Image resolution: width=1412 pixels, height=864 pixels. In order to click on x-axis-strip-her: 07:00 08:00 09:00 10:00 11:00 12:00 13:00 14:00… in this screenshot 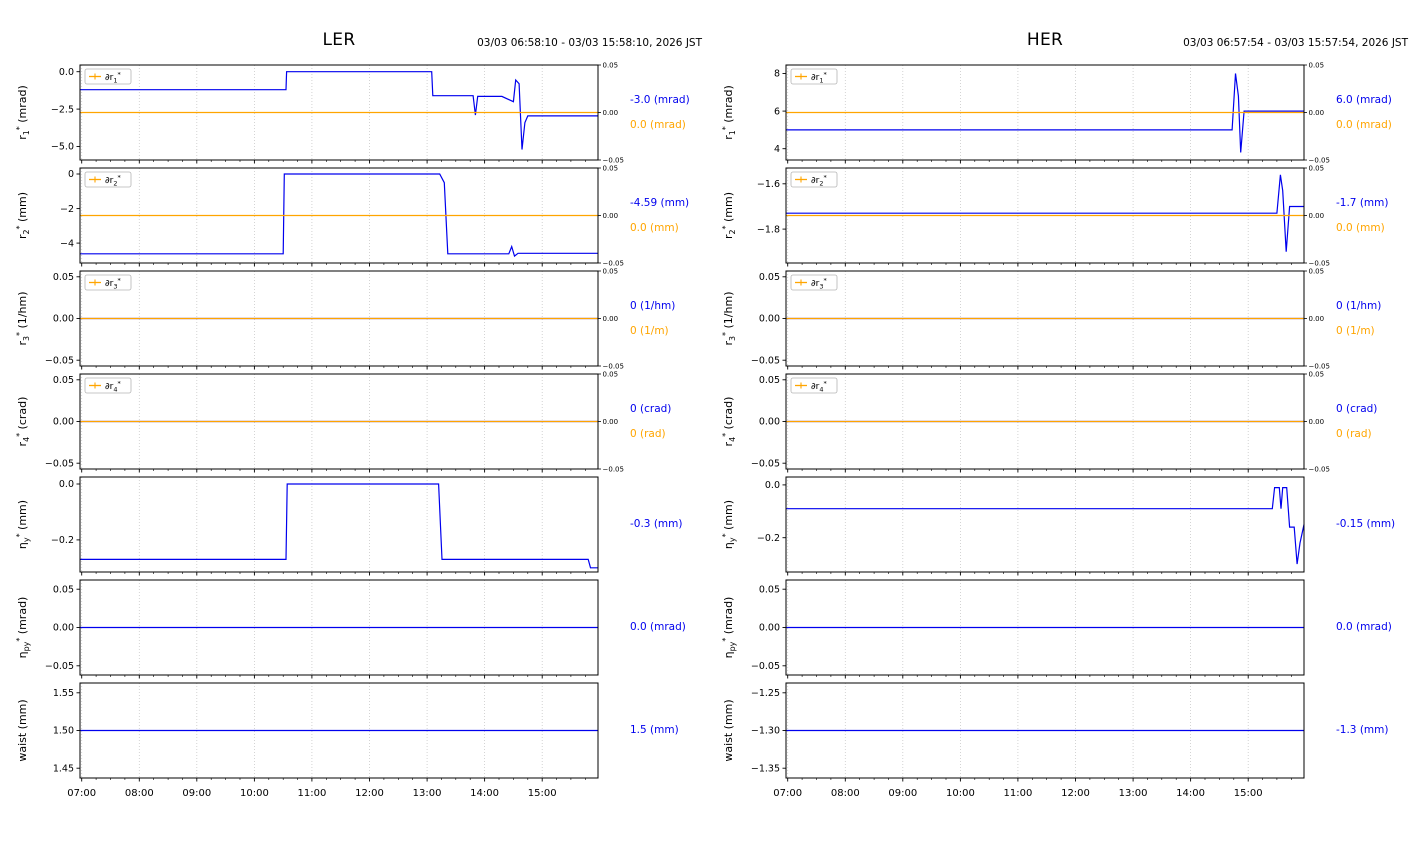, I will do `click(1017, 793)`.